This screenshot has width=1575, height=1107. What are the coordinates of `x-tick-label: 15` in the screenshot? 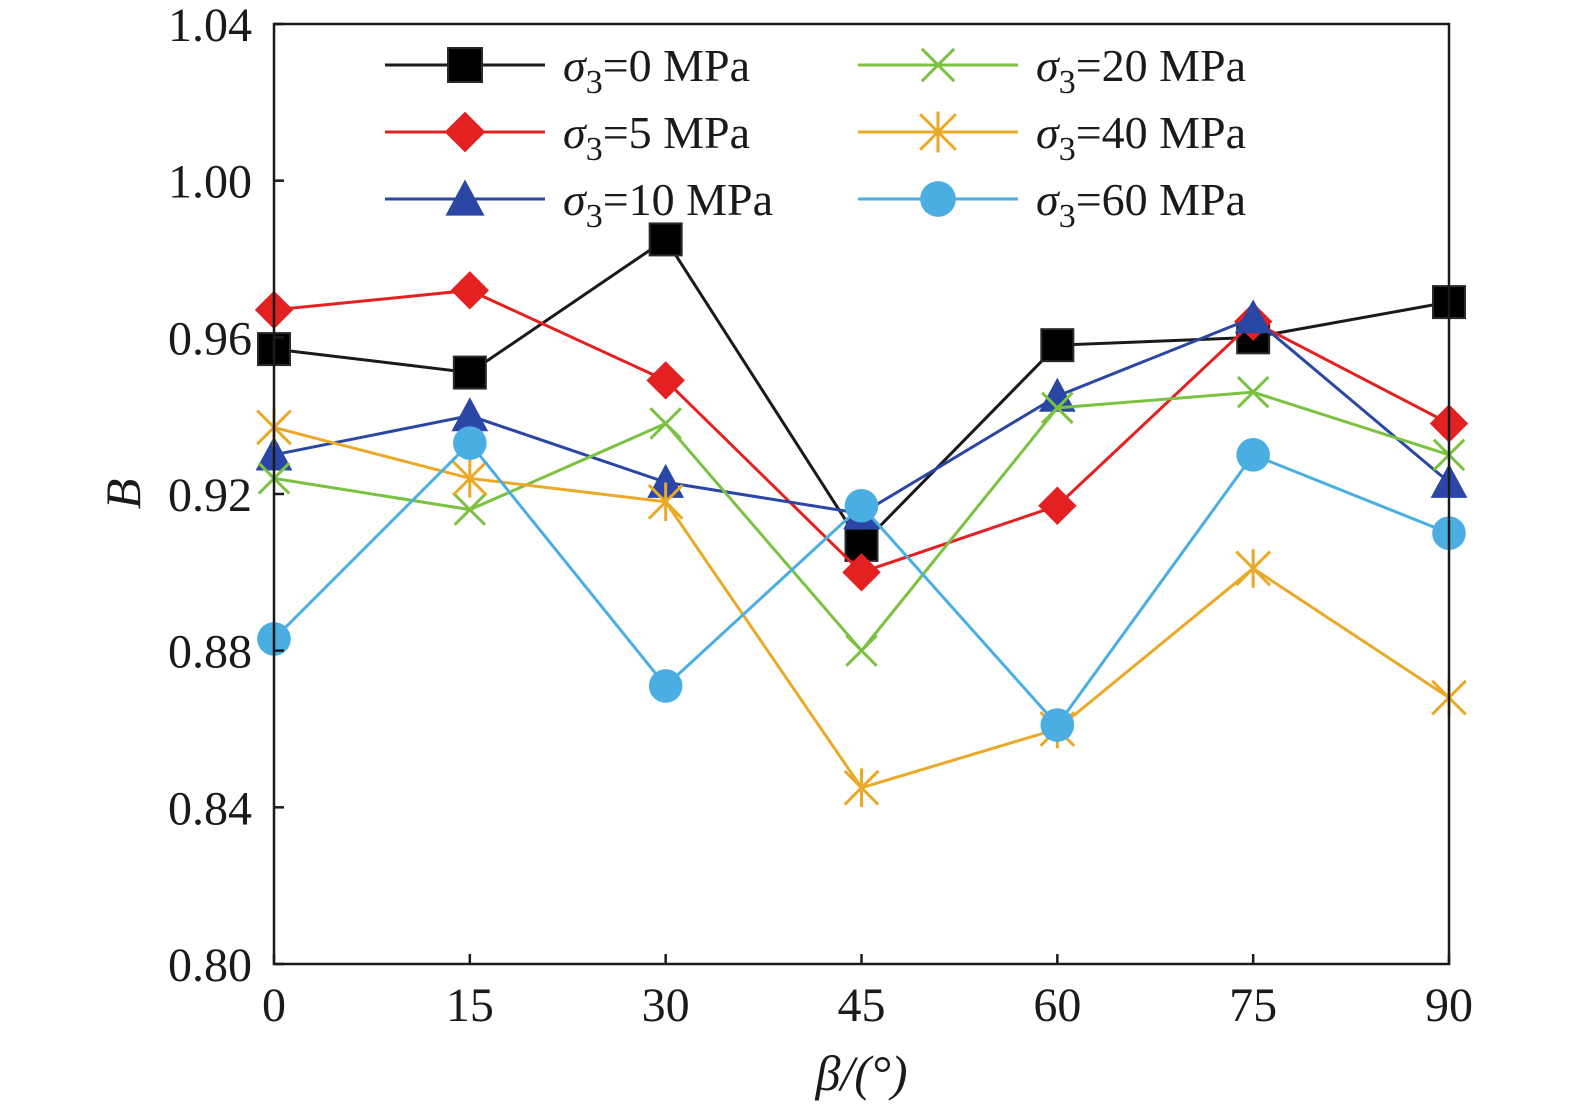 It's located at (470, 1005).